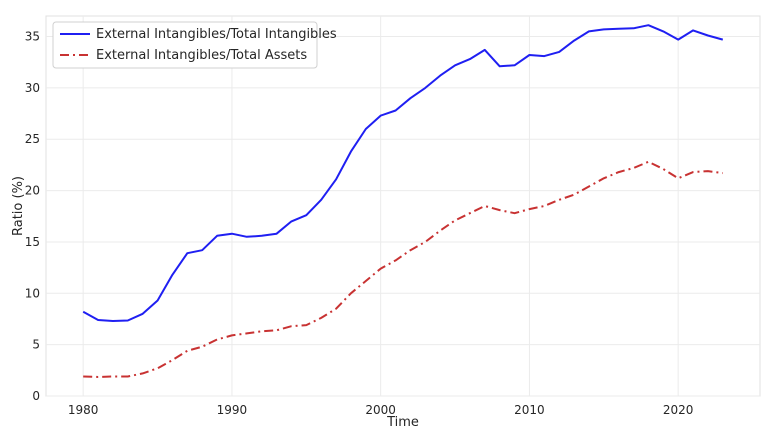  What do you see at coordinates (32, 139) in the screenshot?
I see `y-tick-label: 25` at bounding box center [32, 139].